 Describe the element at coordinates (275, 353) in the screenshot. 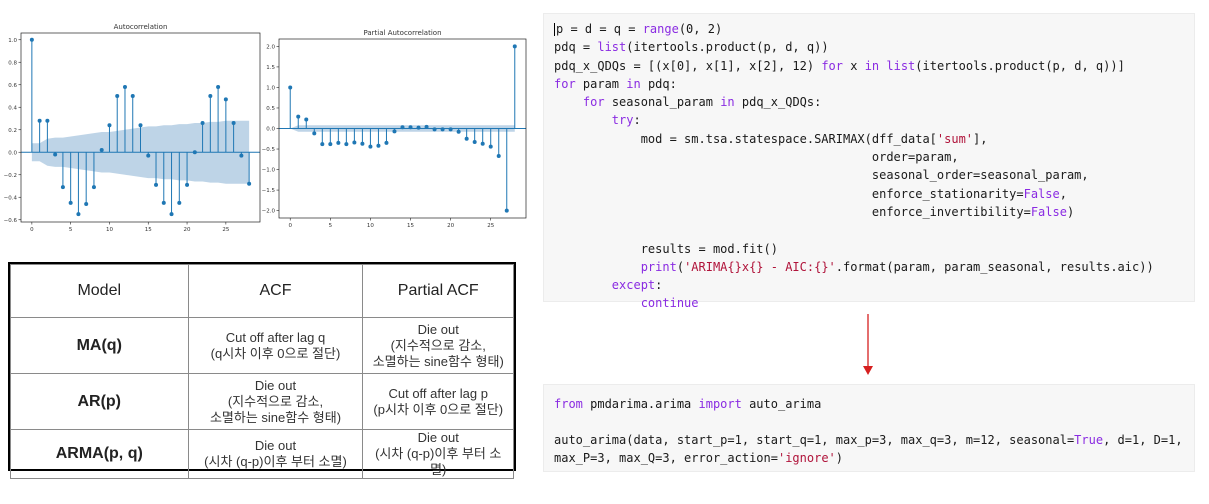

I see `cell-line: (q시차 이후 0으로 절단)` at that location.